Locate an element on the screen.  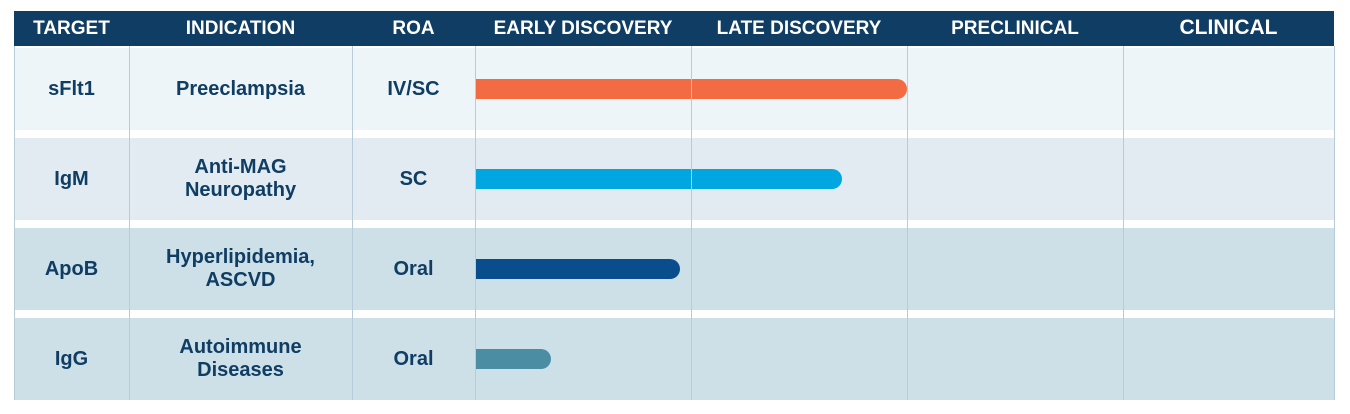
target-cell: sFlt1 is located at coordinates (71, 89).